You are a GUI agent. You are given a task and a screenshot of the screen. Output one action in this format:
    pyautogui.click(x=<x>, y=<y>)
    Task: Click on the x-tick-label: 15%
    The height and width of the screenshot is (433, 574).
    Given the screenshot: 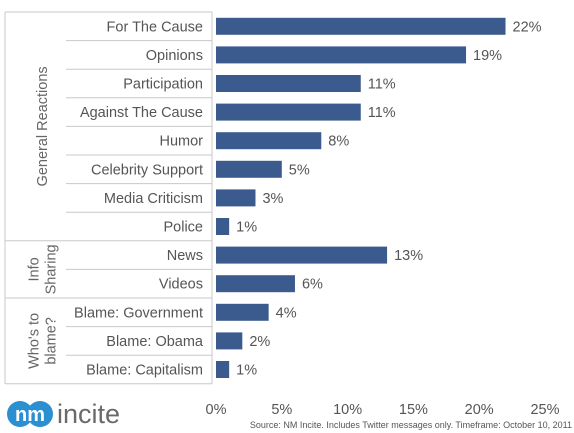 What is the action you would take?
    pyautogui.click(x=413, y=410)
    